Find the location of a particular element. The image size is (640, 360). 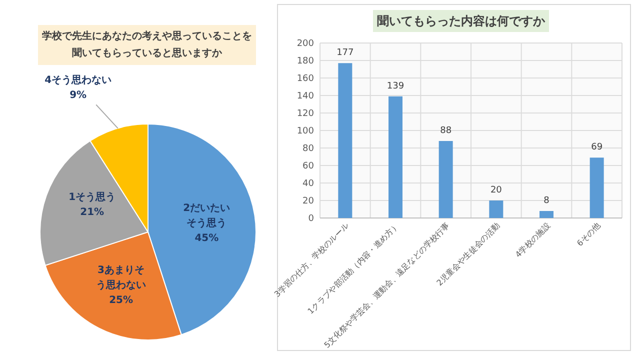

data-label: 45% is located at coordinates (207, 239).